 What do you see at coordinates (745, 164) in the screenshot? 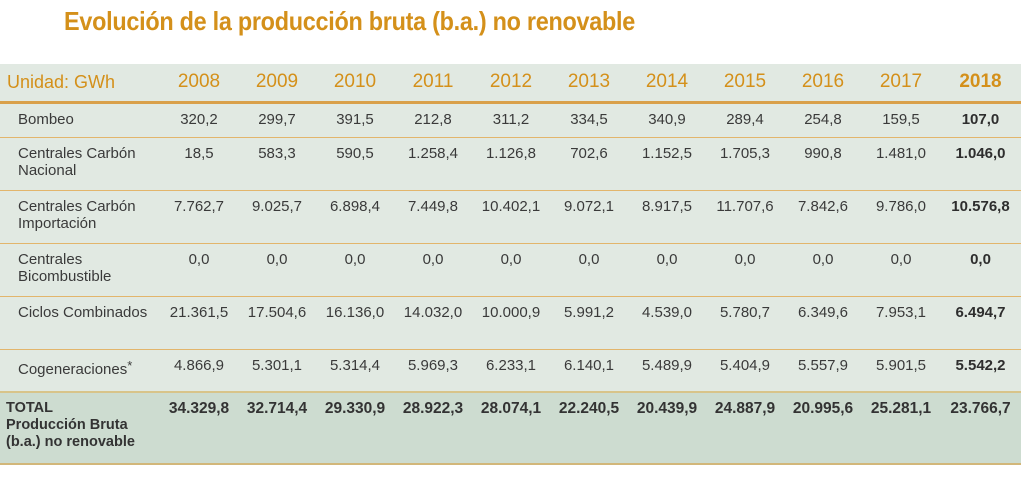
I see `cell-value: 1.705,3` at bounding box center [745, 164].